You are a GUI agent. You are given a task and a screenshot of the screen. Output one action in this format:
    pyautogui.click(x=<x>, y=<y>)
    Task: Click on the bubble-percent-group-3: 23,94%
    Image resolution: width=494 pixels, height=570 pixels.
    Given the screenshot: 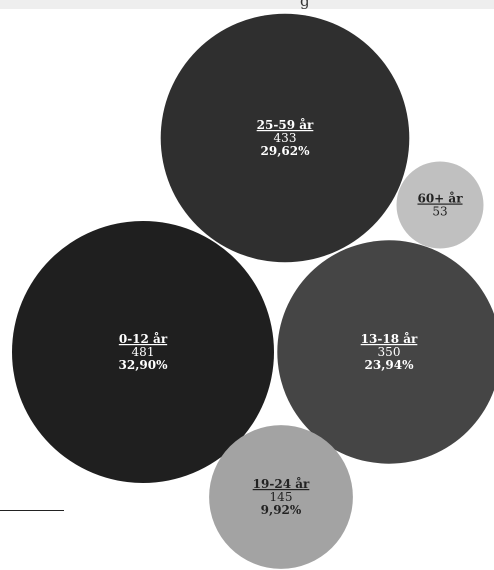 What is the action you would take?
    pyautogui.click(x=390, y=365)
    